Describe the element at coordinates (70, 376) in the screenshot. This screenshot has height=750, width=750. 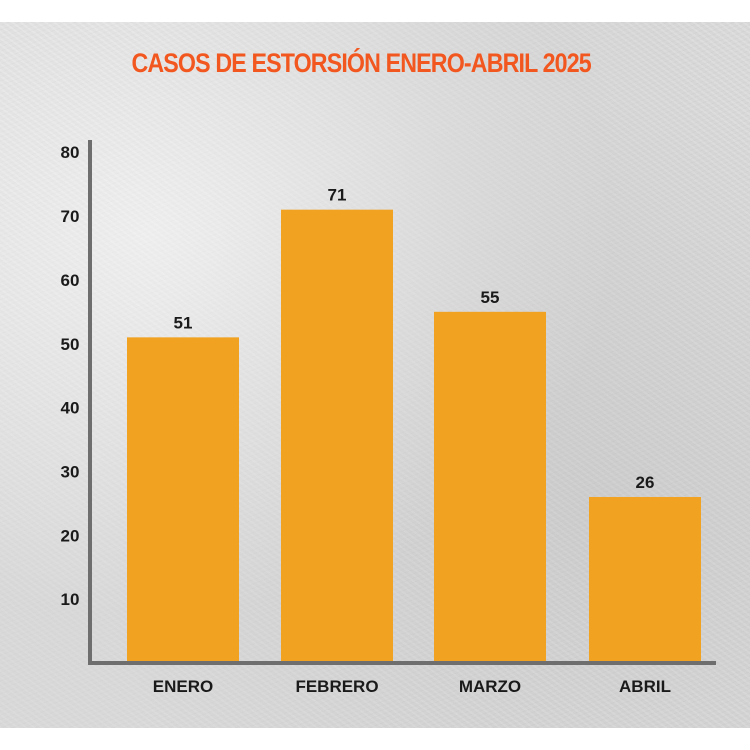
I see `y-axis-ticks: 10 20 30 40 50 60 70 80` at that location.